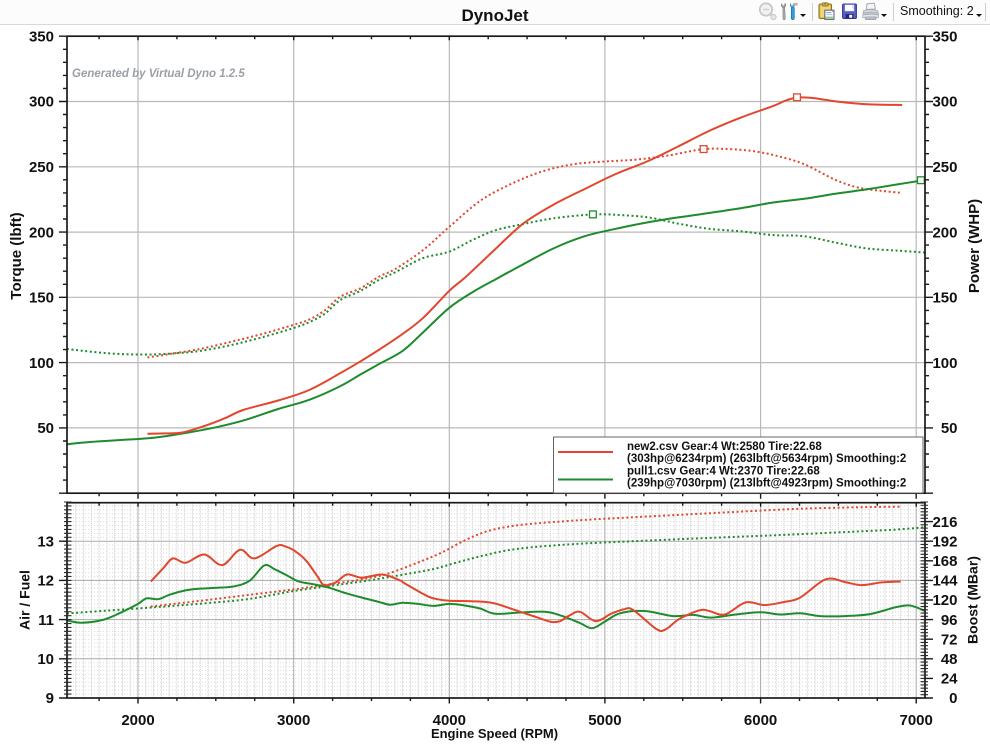 The width and height of the screenshot is (990, 752). I want to click on svg-text: 120, so click(944, 600).